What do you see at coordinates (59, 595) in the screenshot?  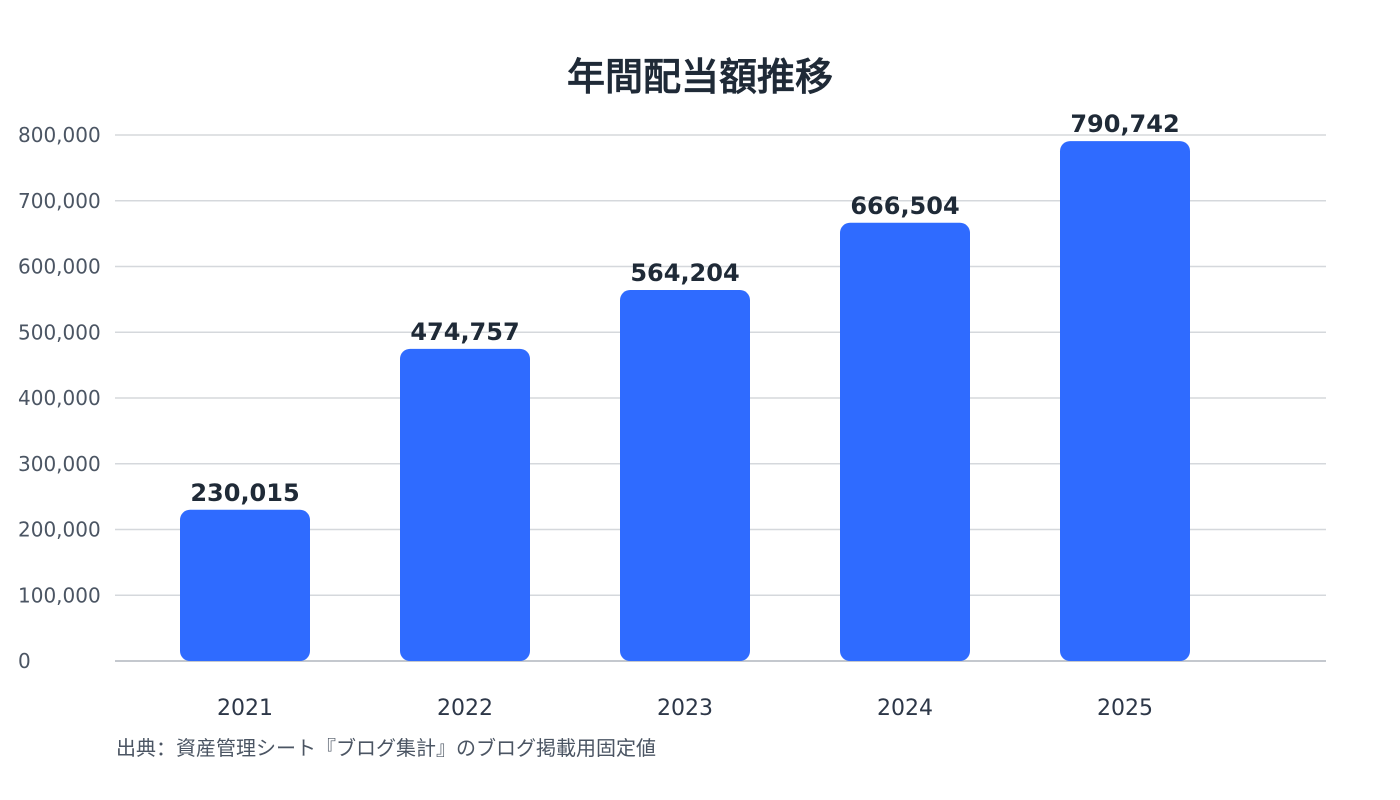 I see `y-tick-label: 100,000` at bounding box center [59, 595].